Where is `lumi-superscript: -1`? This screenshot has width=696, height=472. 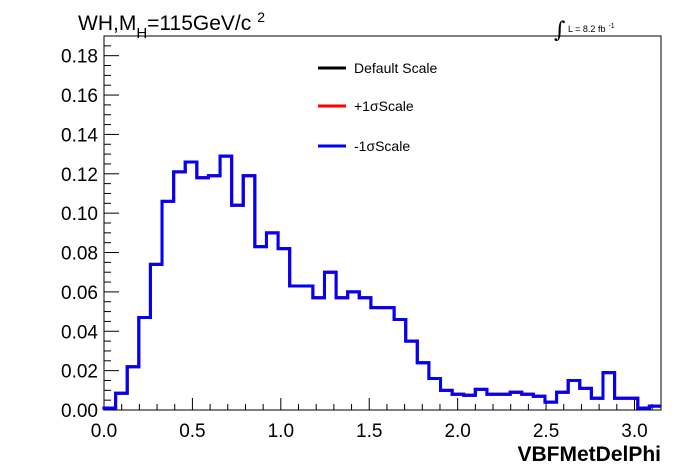
lumi-superscript: -1 is located at coordinates (611, 26).